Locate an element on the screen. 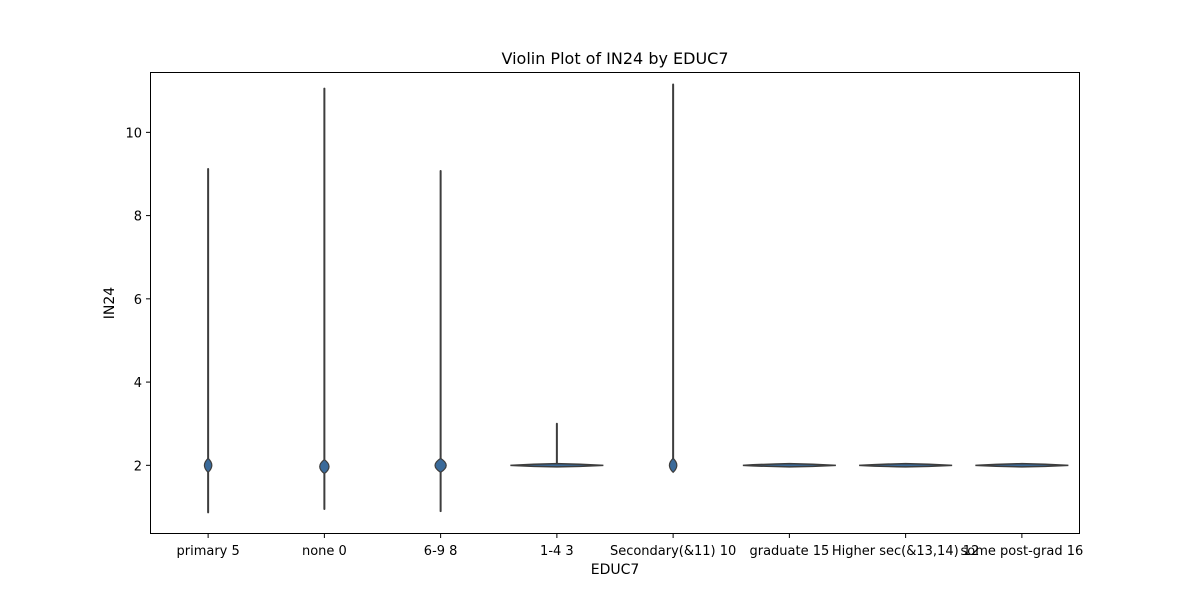 Image resolution: width=1200 pixels, height=600 pixels. x-tick-label: 6-9 8 is located at coordinates (441, 551).